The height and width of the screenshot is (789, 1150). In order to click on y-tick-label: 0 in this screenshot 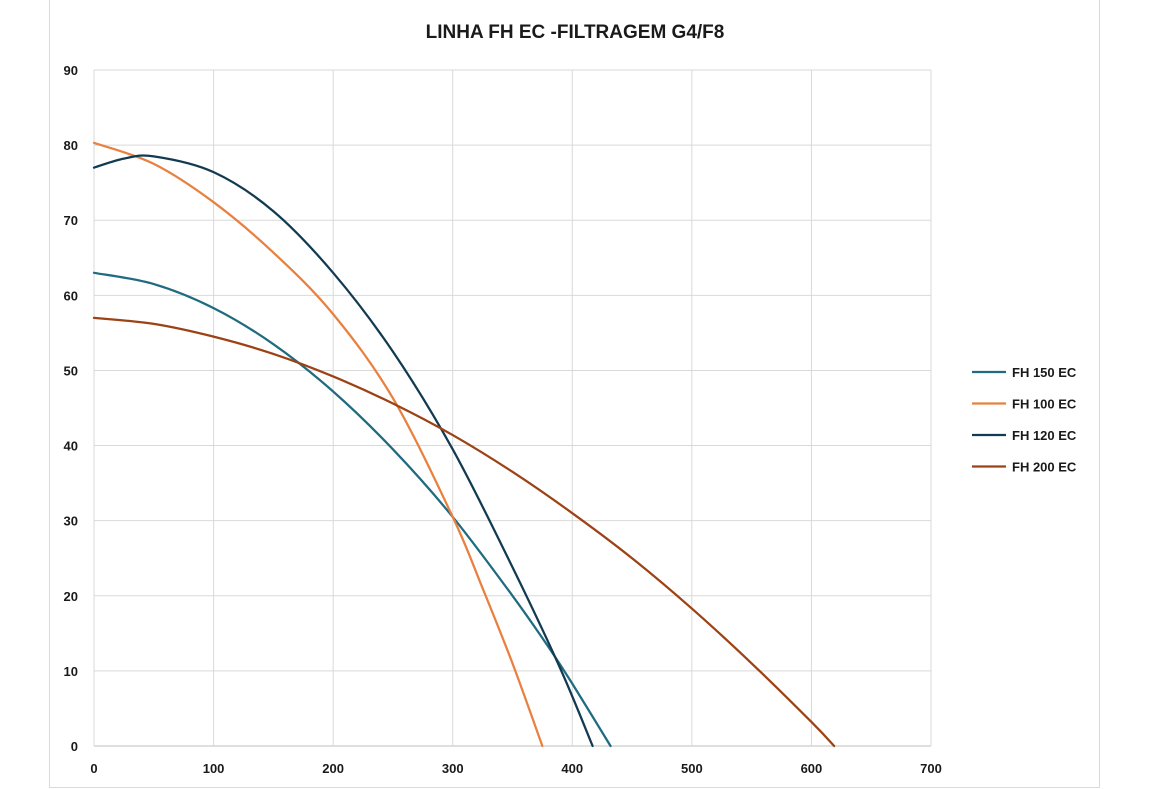, I will do `click(74, 746)`.